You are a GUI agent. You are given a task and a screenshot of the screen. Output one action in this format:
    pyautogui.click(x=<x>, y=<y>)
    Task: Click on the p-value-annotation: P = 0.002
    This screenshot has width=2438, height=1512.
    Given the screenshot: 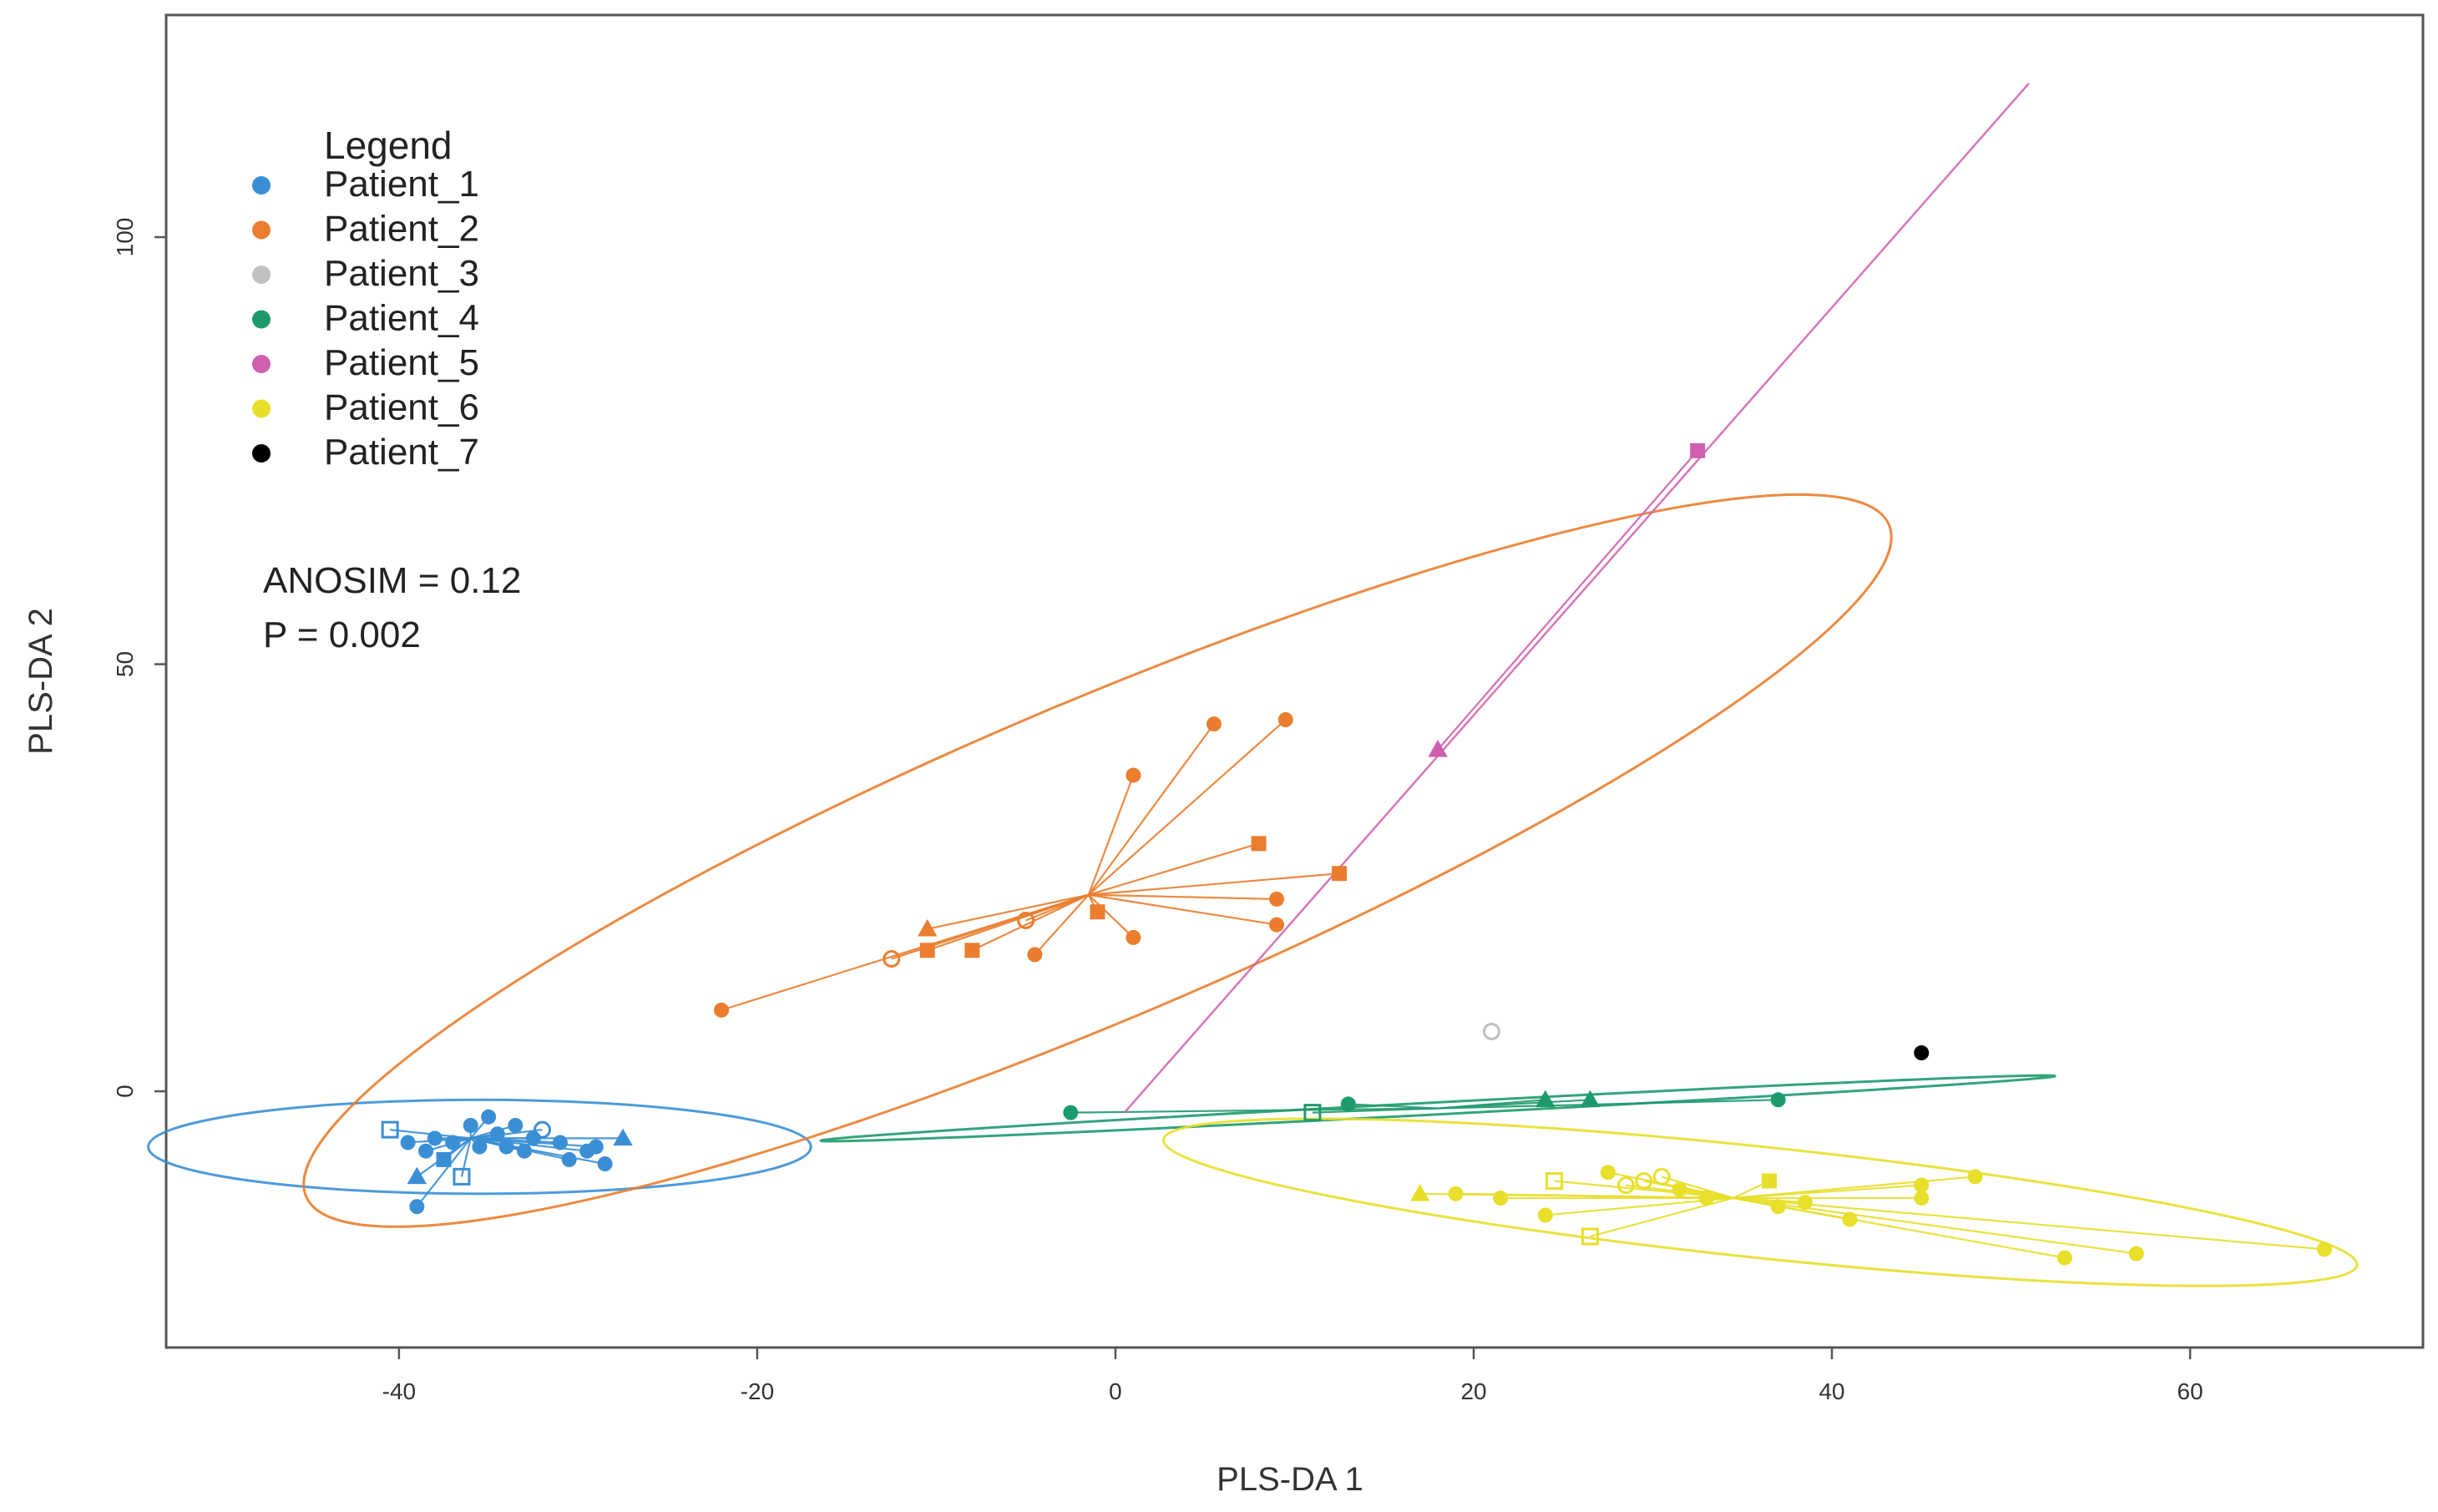 What is the action you would take?
    pyautogui.click(x=342, y=635)
    